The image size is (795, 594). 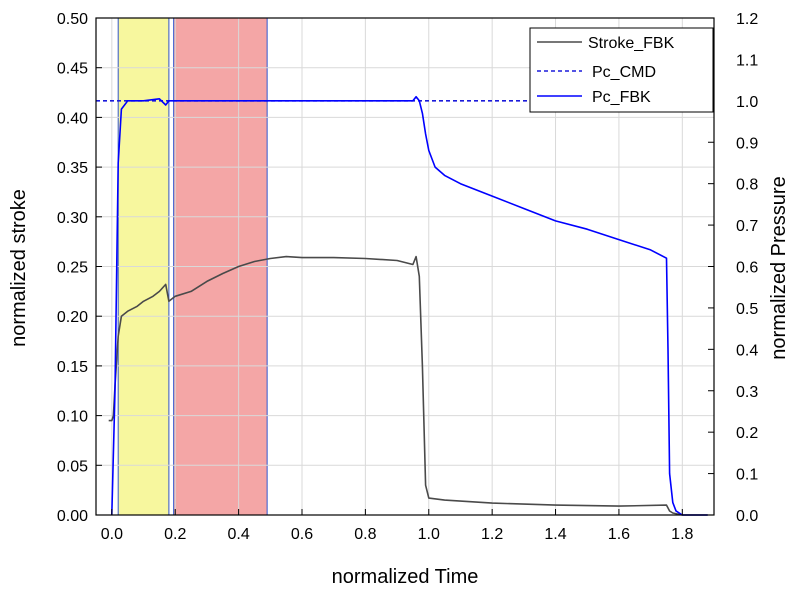 I want to click on y-right-axis-ticks: 0.0 0.1 0.2 0.3 0.4 0.5 0.6 0.7 0.8 0.9 1.0 1.1 1.2, so click(x=733, y=268).